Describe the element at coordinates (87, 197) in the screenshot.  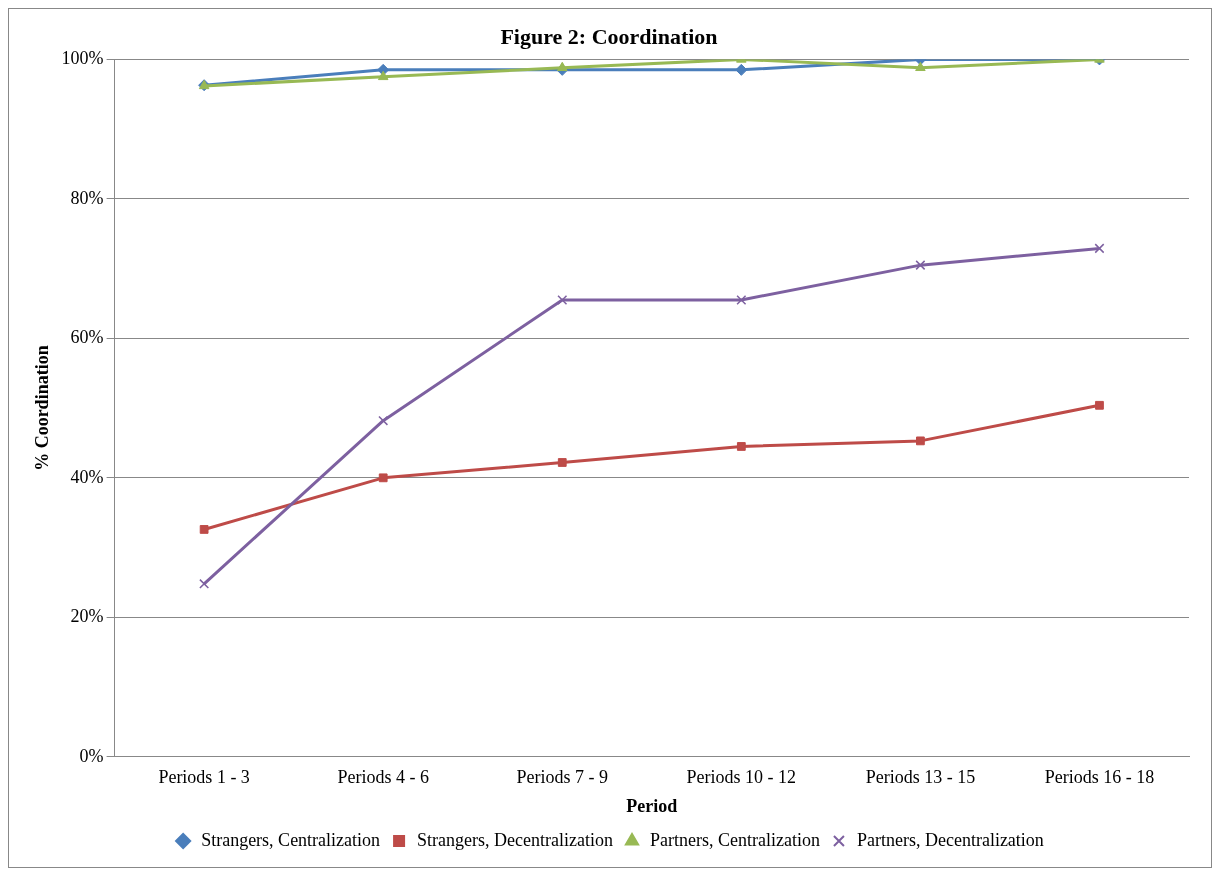
I see `y-tick-label: 80%` at that location.